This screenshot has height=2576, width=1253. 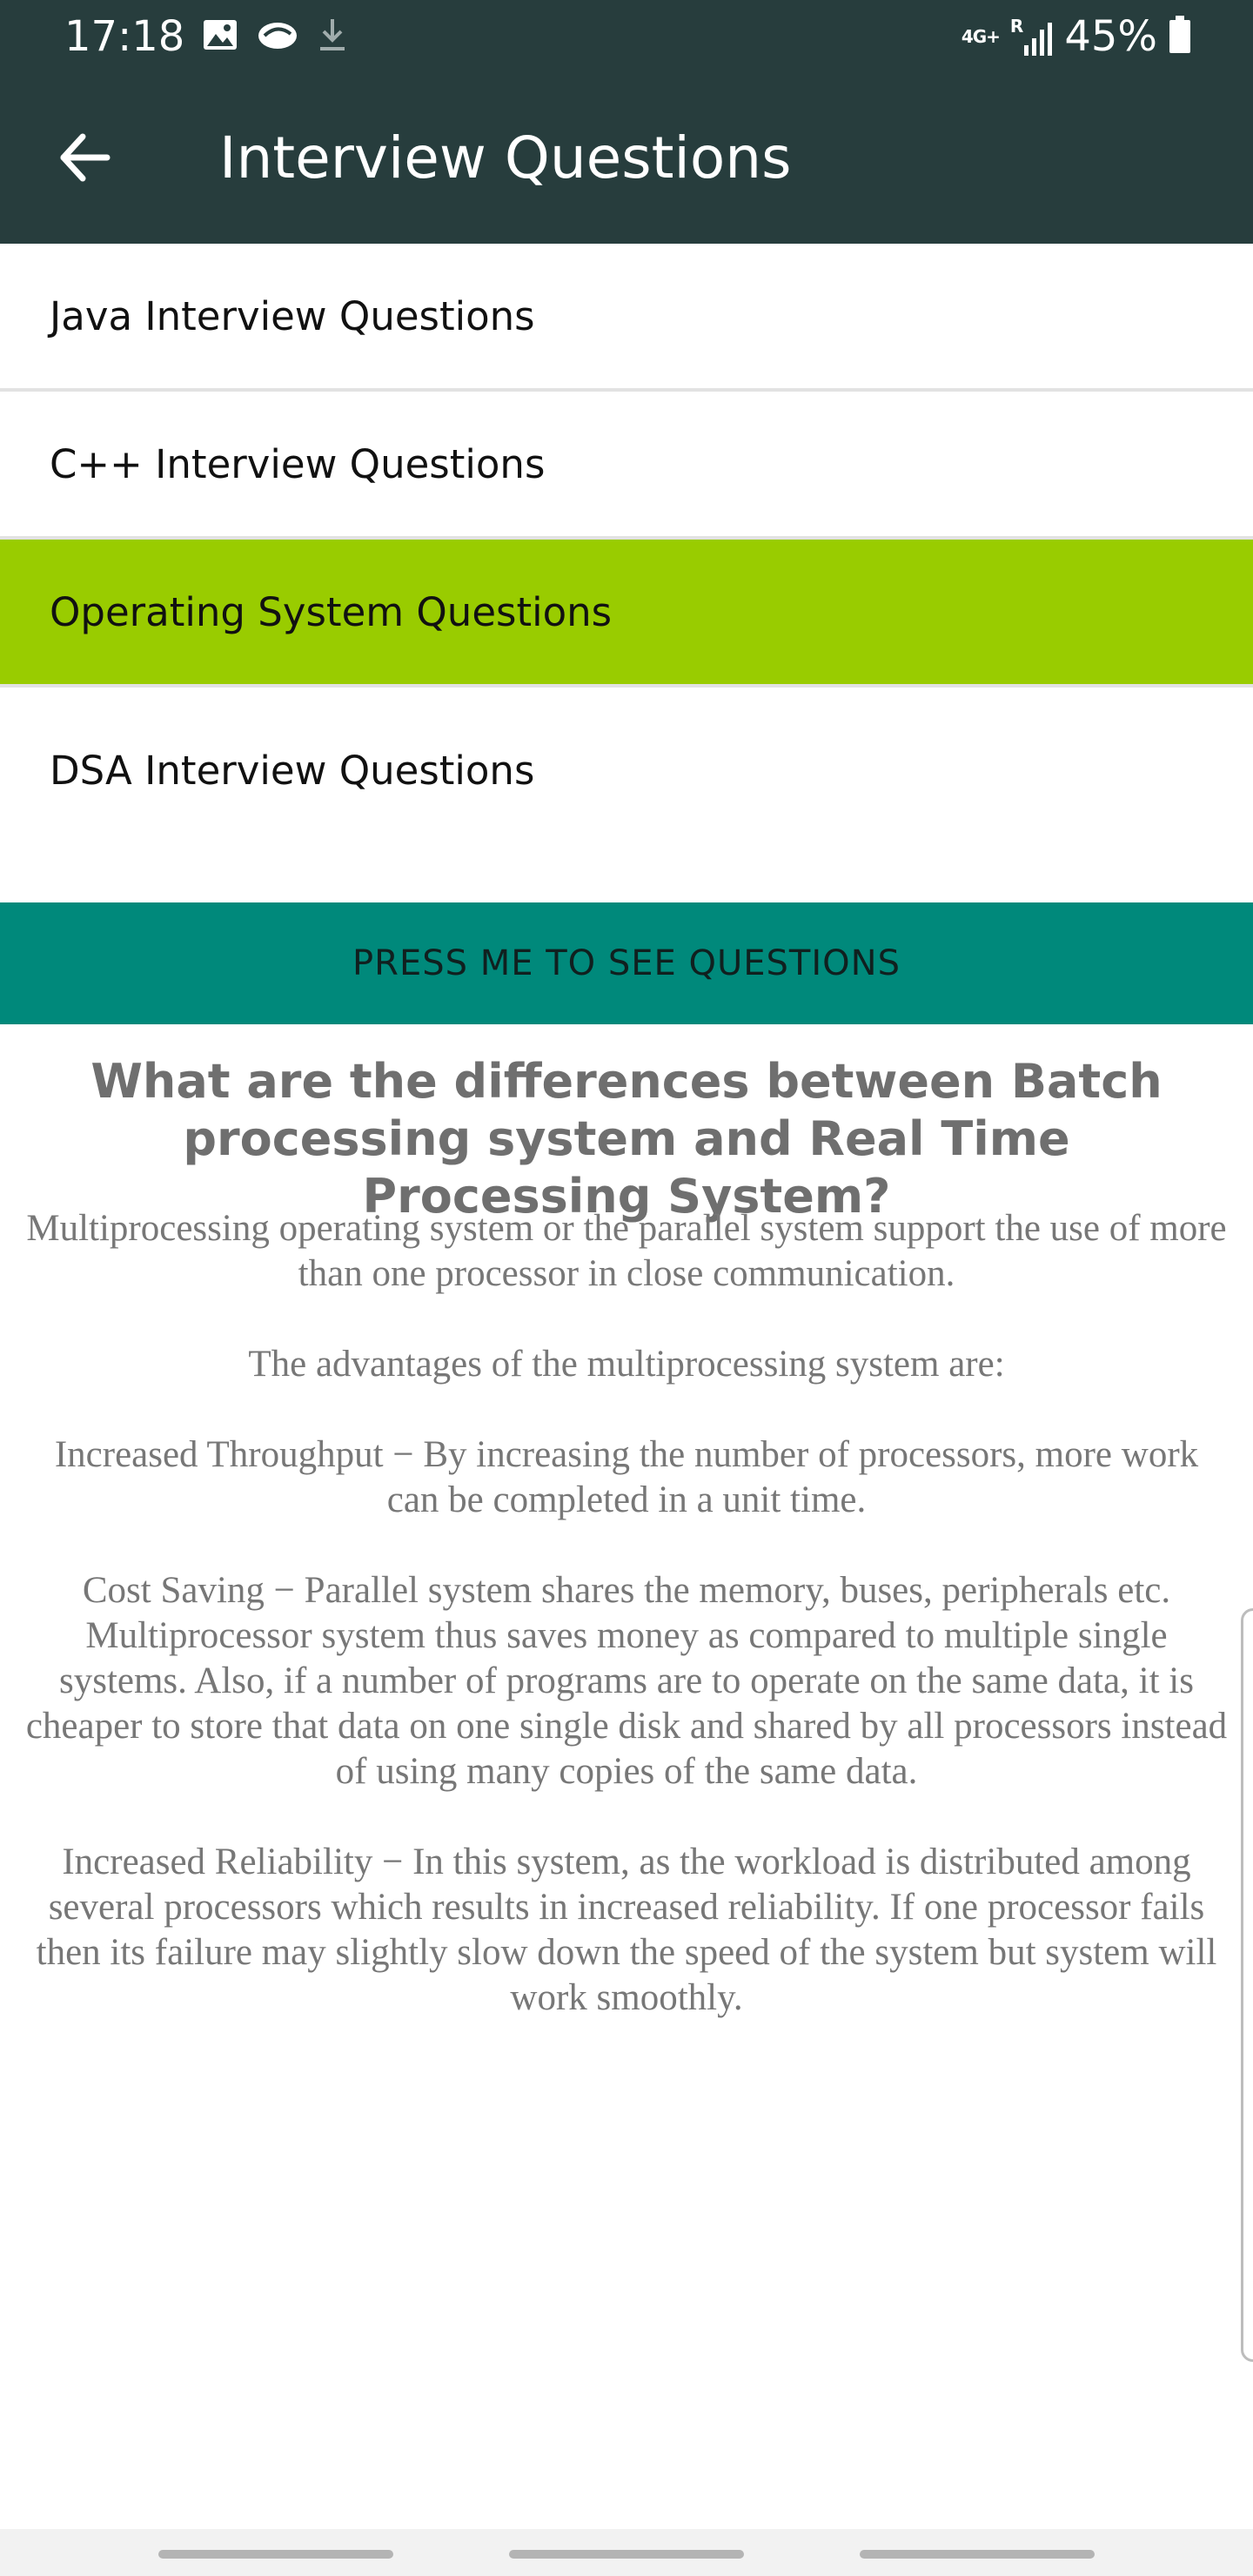 I want to click on system-nav-bar, so click(x=626, y=2553).